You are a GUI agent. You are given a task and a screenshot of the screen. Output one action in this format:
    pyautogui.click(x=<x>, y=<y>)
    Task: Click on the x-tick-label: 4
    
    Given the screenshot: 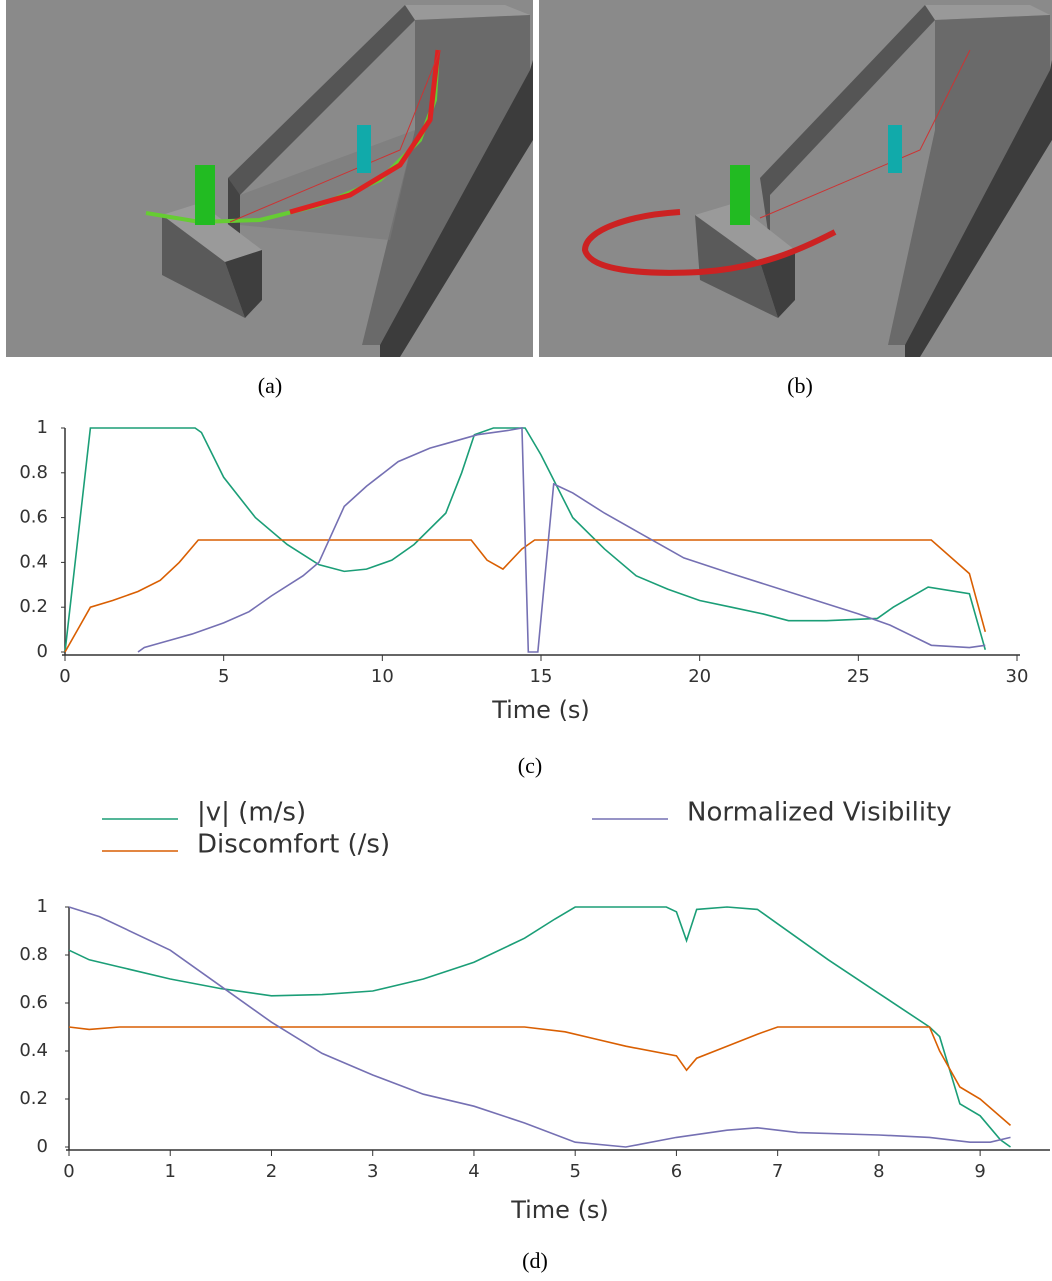 What is the action you would take?
    pyautogui.click(x=473, y=1171)
    